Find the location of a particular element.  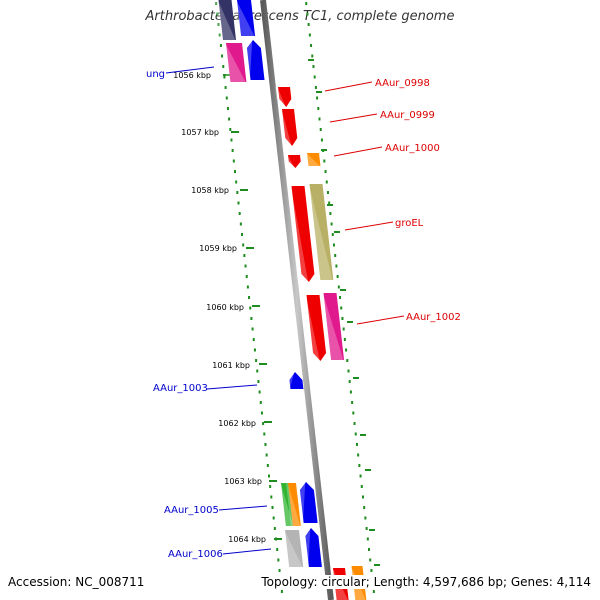

kbp-label: 1057 kbp is located at coordinates (200, 132).